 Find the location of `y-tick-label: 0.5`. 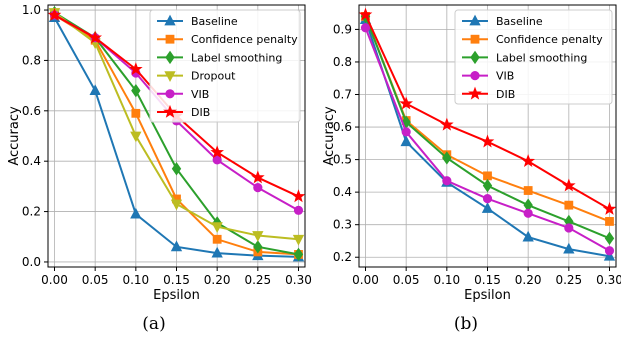

y-tick-label: 0.5 is located at coordinates (342, 160).